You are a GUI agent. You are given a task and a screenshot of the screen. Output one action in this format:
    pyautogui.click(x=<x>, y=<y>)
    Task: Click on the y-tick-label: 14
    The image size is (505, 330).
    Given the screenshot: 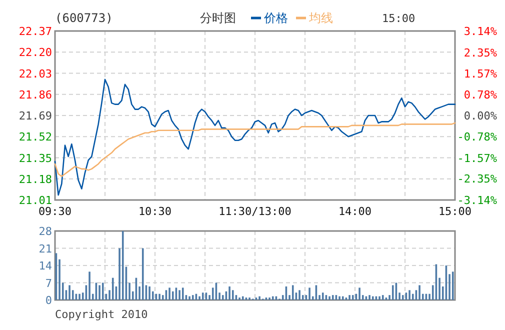 What is the action you would take?
    pyautogui.click(x=45, y=266)
    